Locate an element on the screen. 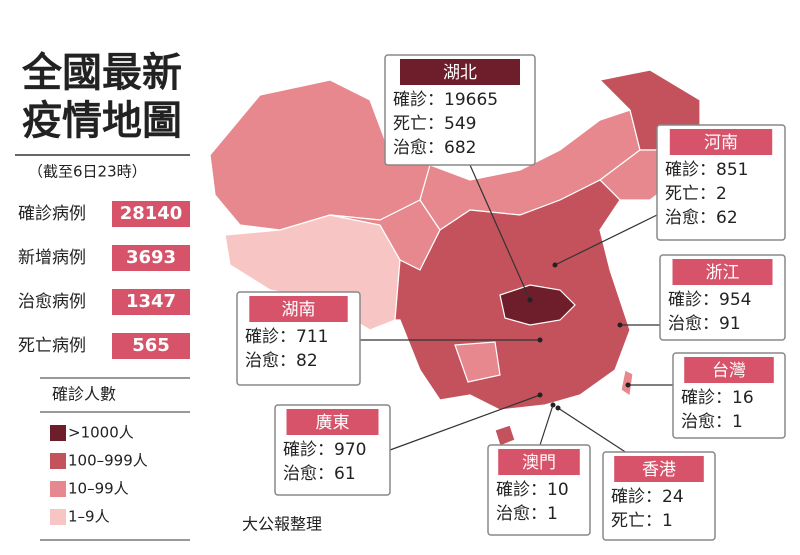 Image resolution: width=800 pixels, height=555 pixels. callout-line: 死亡：549 is located at coordinates (434, 124).